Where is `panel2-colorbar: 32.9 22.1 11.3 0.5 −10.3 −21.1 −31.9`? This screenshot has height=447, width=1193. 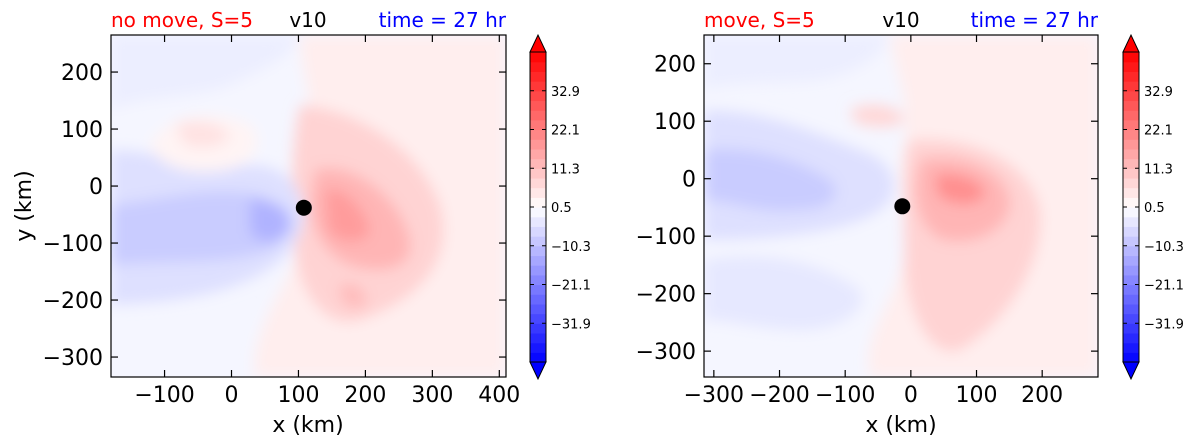
panel2-colorbar: 32.9 22.1 11.3 0.5 −10.3 −21.1 −31.9 is located at coordinates (1153, 207).